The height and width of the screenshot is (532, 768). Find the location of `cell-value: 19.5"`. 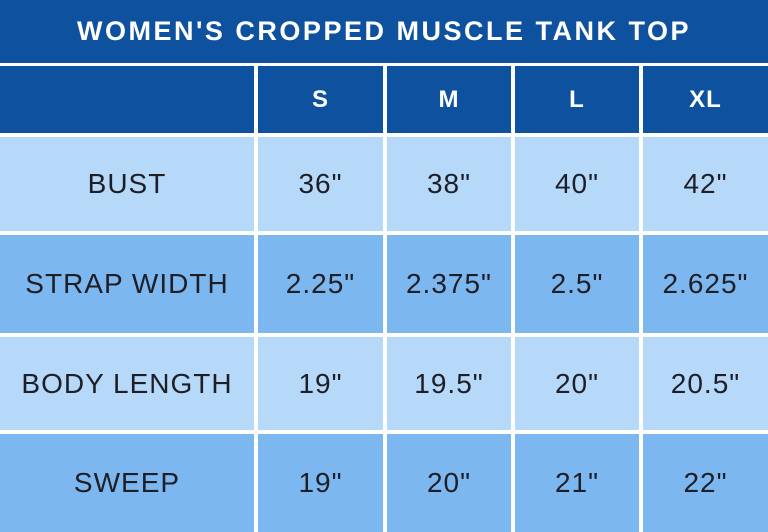

cell-value: 19.5" is located at coordinates (449, 383).